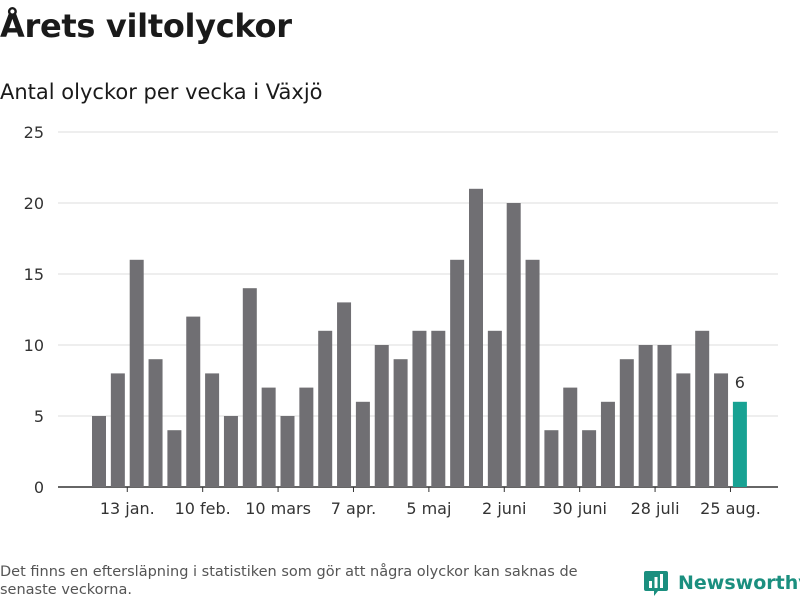 The height and width of the screenshot is (600, 800). I want to click on brand-name: Newsworthy, so click(739, 583).